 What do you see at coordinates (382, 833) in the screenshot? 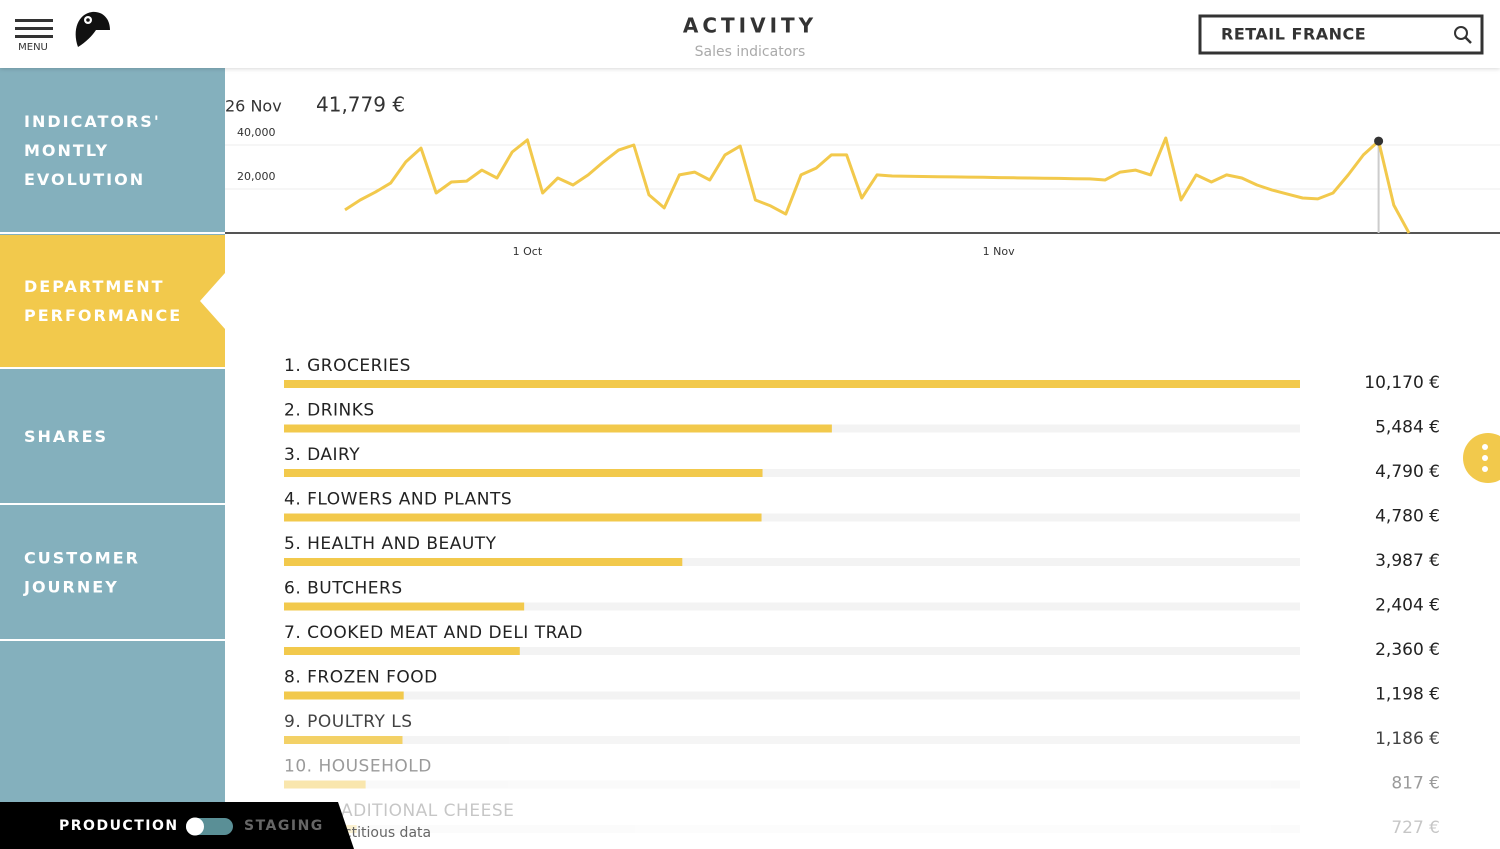
I see `footer-note: Fictitious data` at bounding box center [382, 833].